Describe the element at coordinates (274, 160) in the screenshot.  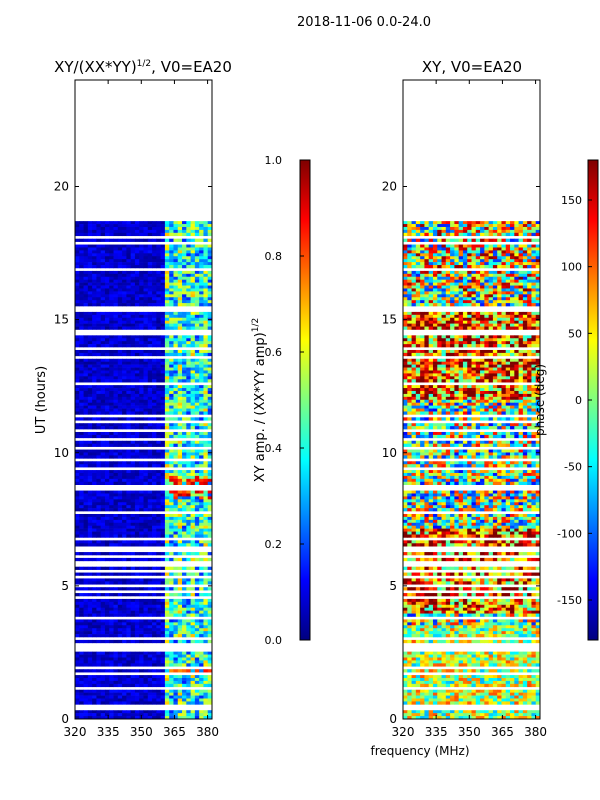
I see `colorbar-tick-label: 1.0` at that location.